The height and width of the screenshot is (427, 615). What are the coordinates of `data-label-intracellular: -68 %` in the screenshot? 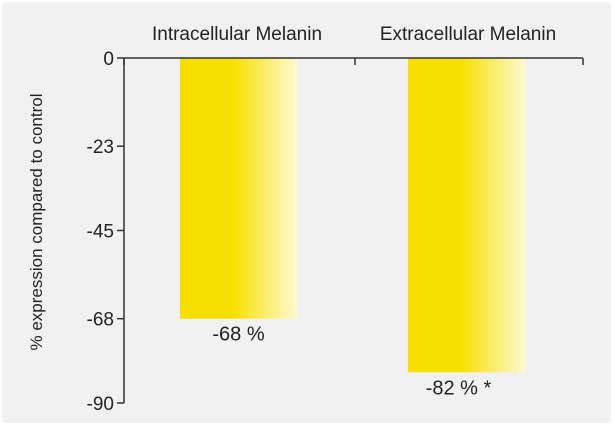 It's located at (238, 335).